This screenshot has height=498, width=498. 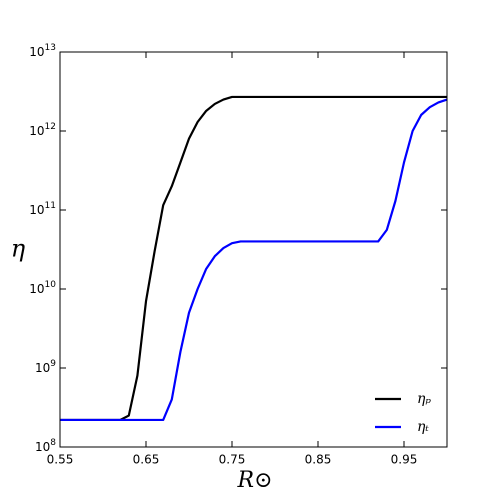 What do you see at coordinates (50, 48) in the screenshot?
I see `tick-exponent: 13` at bounding box center [50, 48].